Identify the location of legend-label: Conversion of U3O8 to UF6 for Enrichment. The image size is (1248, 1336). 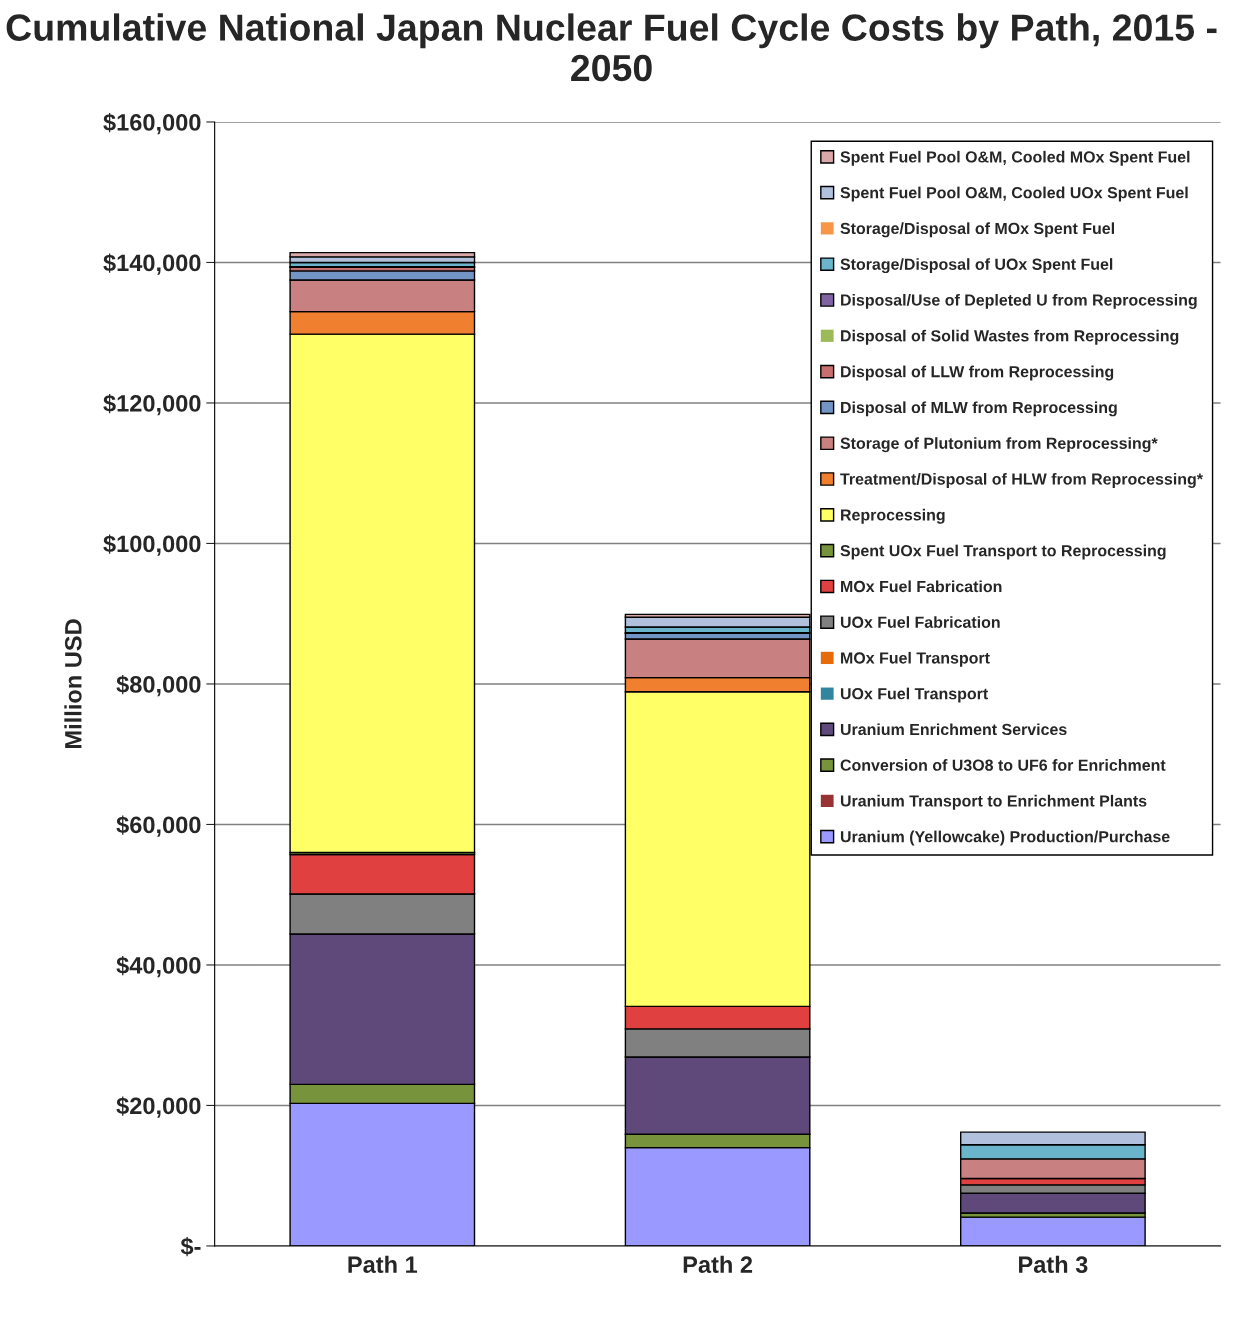
(1003, 765).